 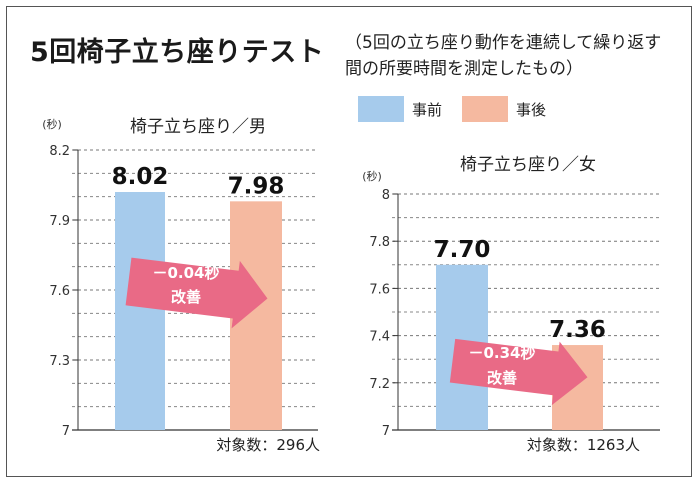 What do you see at coordinates (379, 337) in the screenshot?
I see `y-tick-label: 7.4` at bounding box center [379, 337].